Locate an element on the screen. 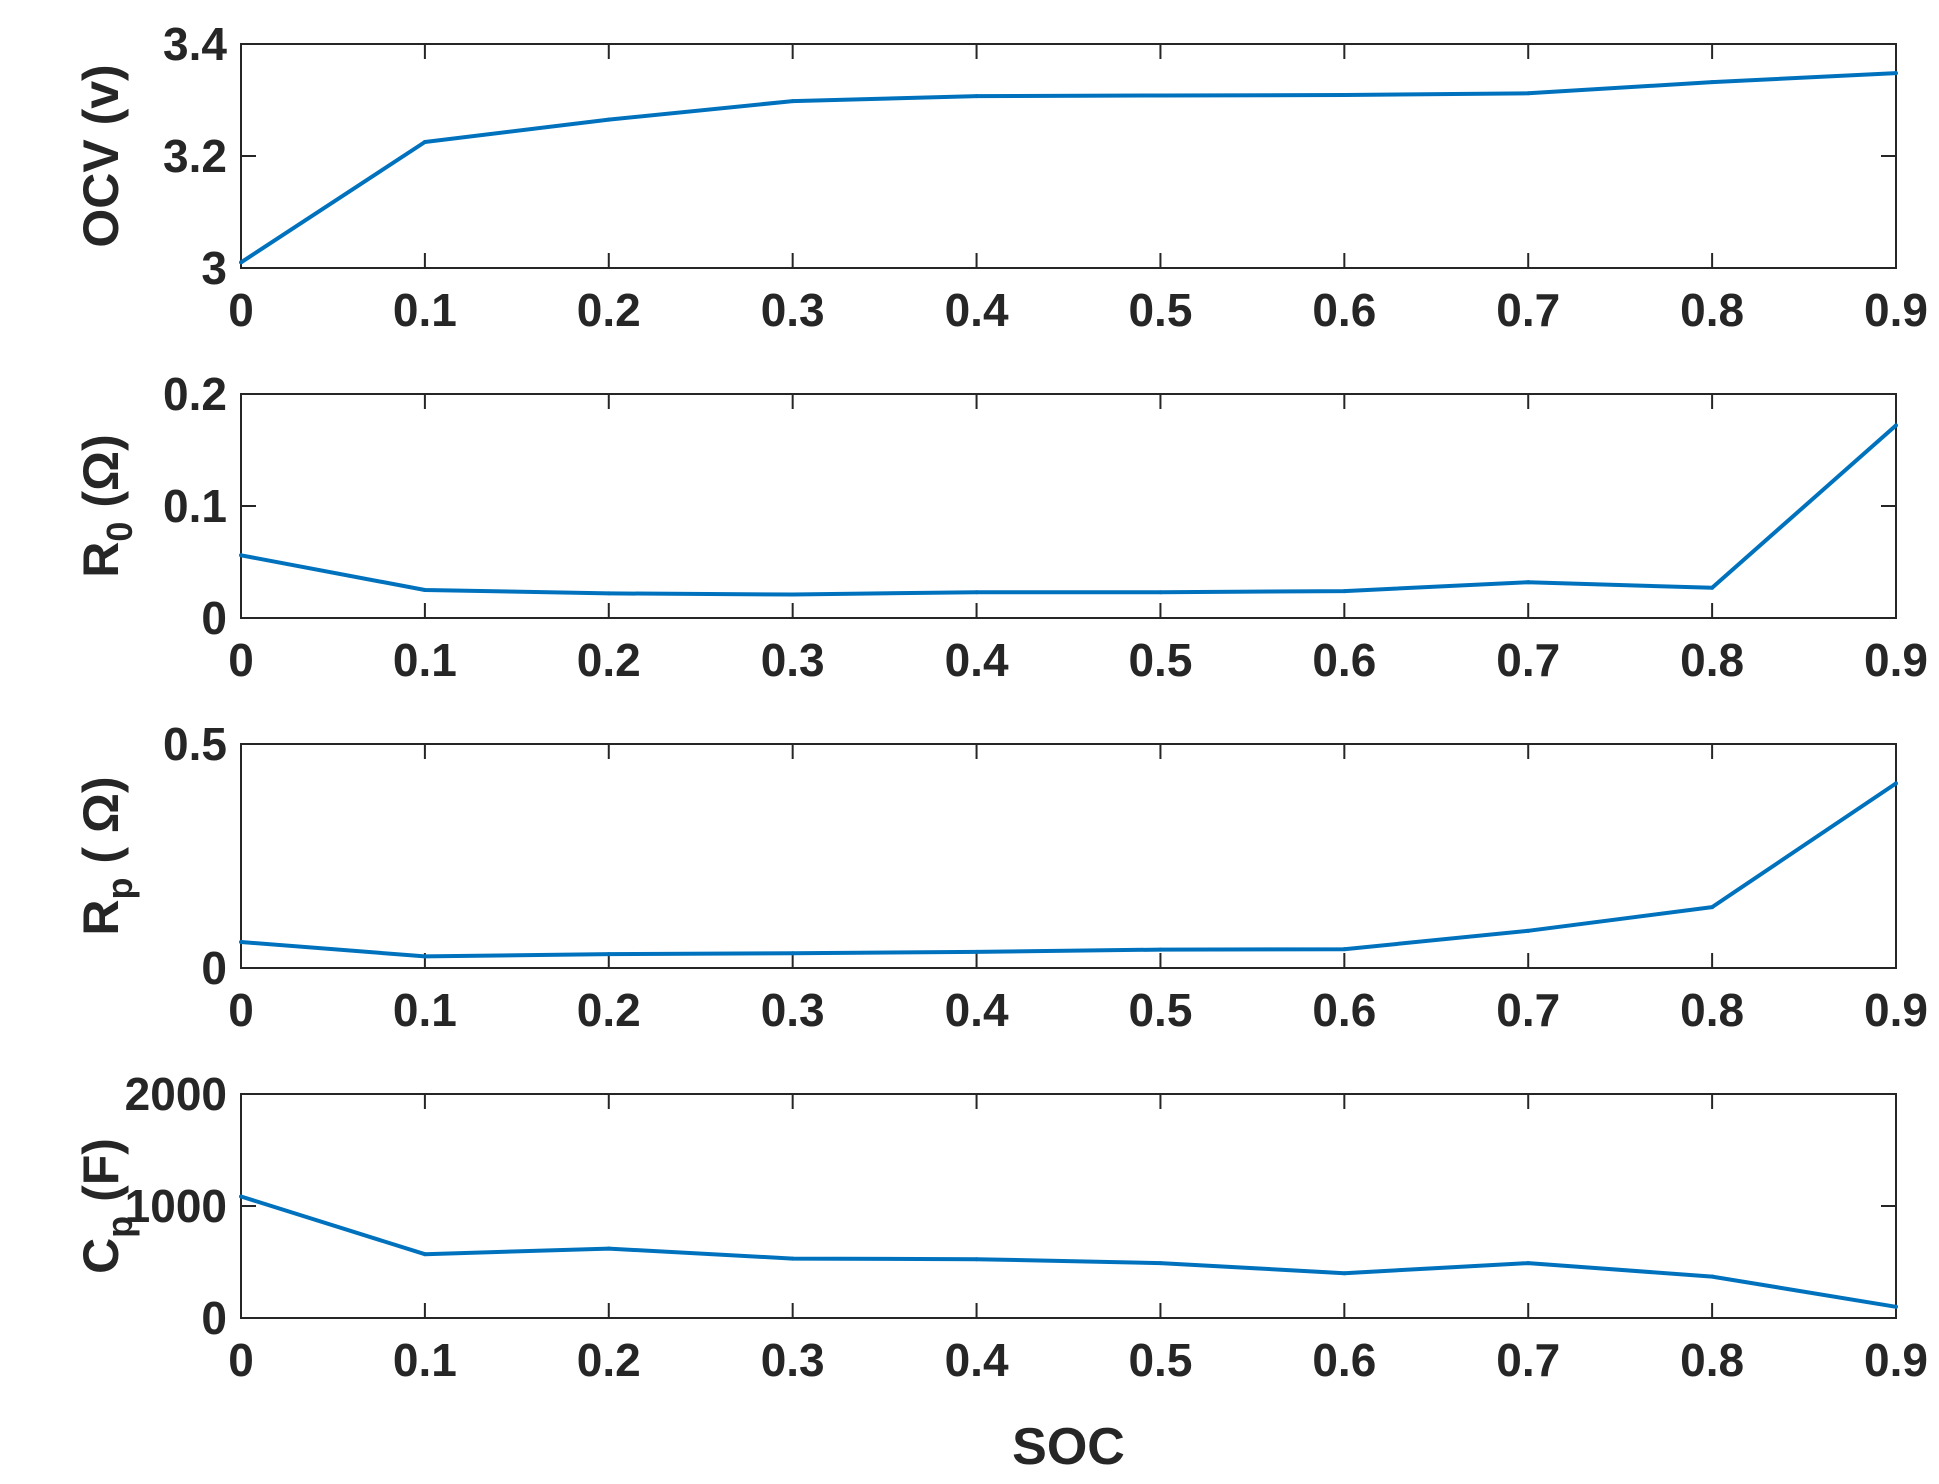 The height and width of the screenshot is (1484, 1939). y-axis-label-unit: (F) is located at coordinates (101, 1177).